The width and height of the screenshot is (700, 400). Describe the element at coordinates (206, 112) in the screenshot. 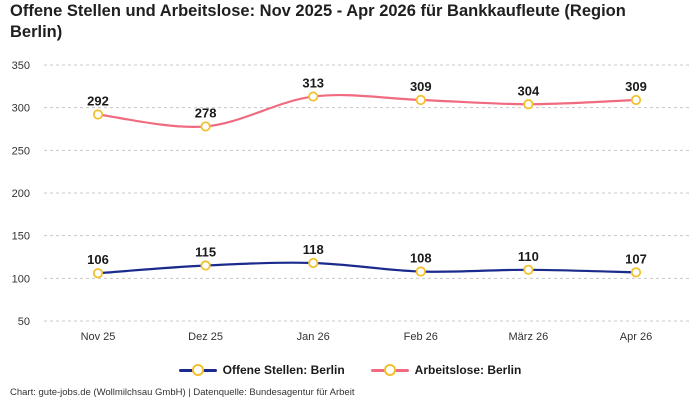

I see `data-label: 278` at that location.